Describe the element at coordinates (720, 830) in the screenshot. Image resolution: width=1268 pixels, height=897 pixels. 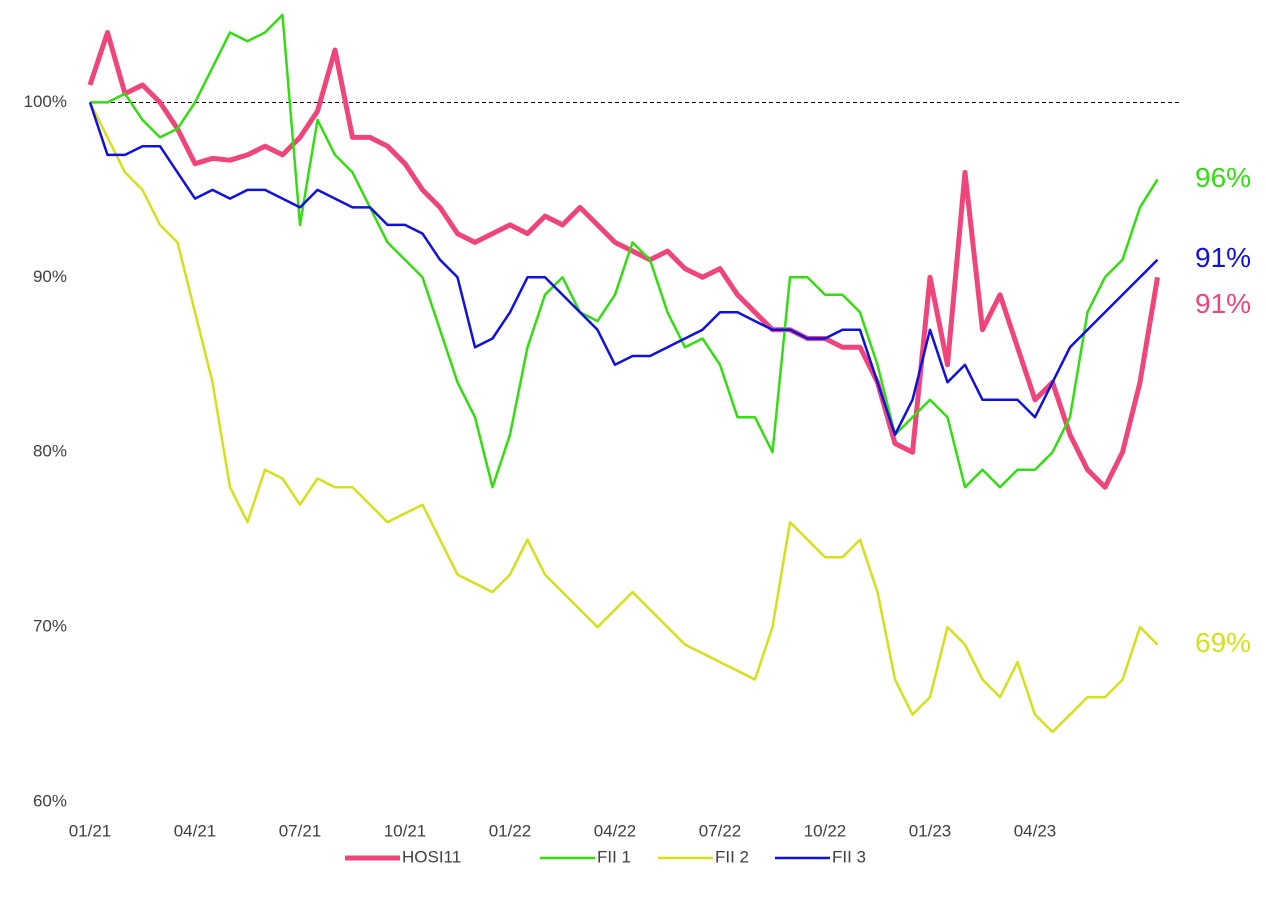
I see `x-tick-label: 07/22` at that location.